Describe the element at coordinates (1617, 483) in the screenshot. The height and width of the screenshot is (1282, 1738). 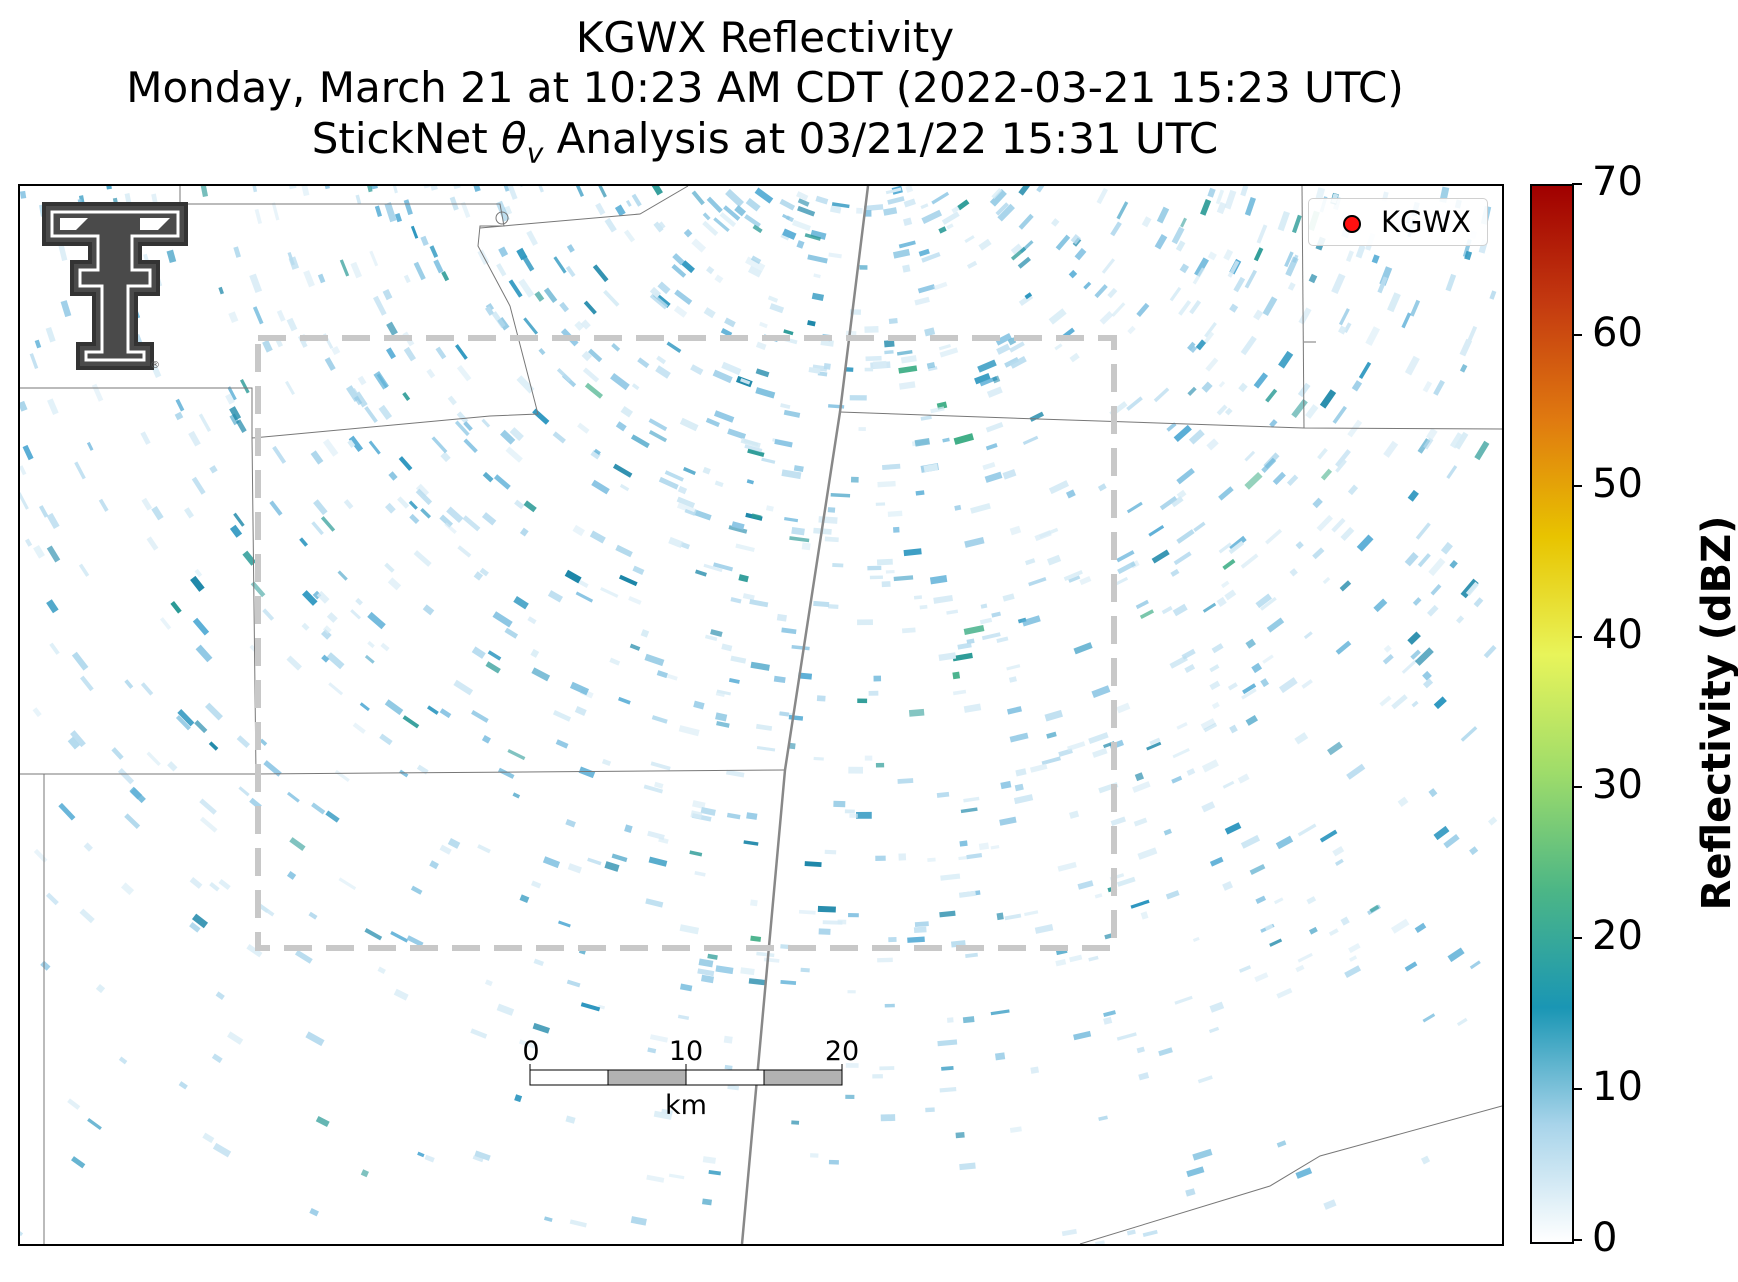
I see `colorbar-tick-label: 50` at that location.